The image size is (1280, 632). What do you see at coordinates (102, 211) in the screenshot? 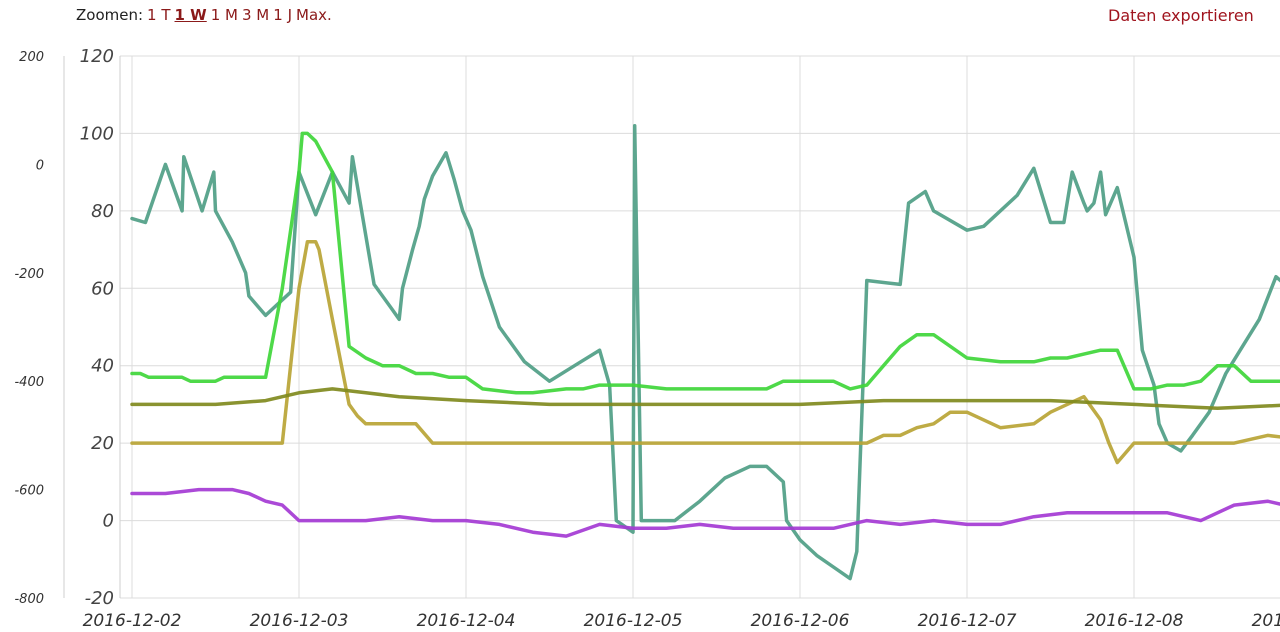
I see `y-right-tick-label: 80` at bounding box center [102, 211].